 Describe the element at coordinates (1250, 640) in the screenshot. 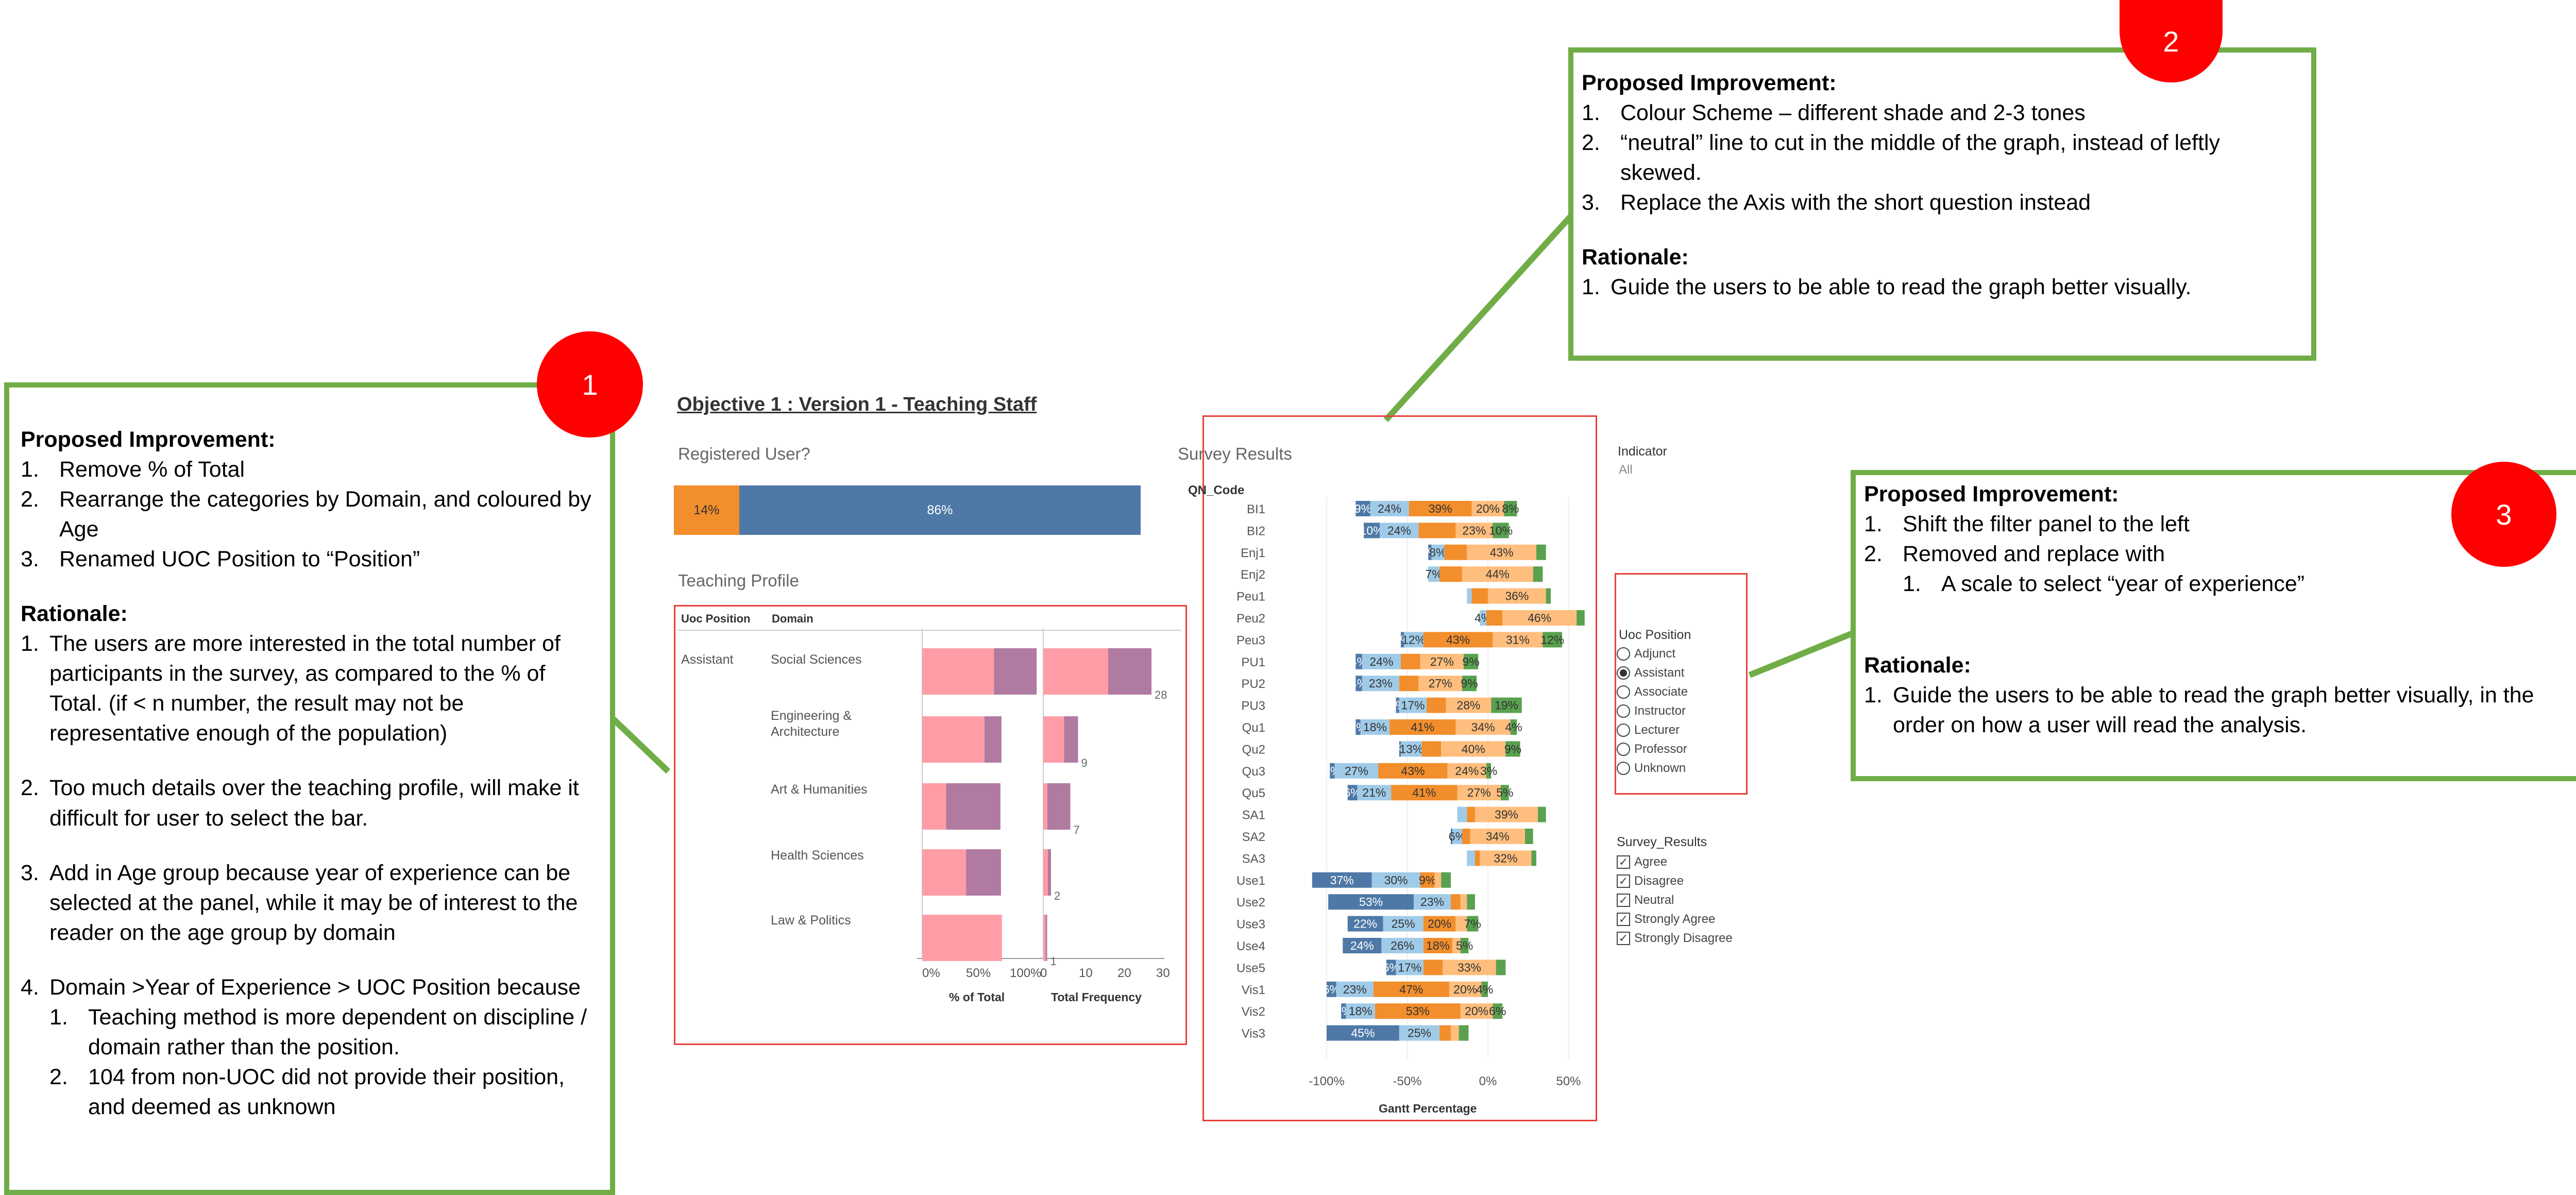

I see `qn-code-label: Peu3` at that location.